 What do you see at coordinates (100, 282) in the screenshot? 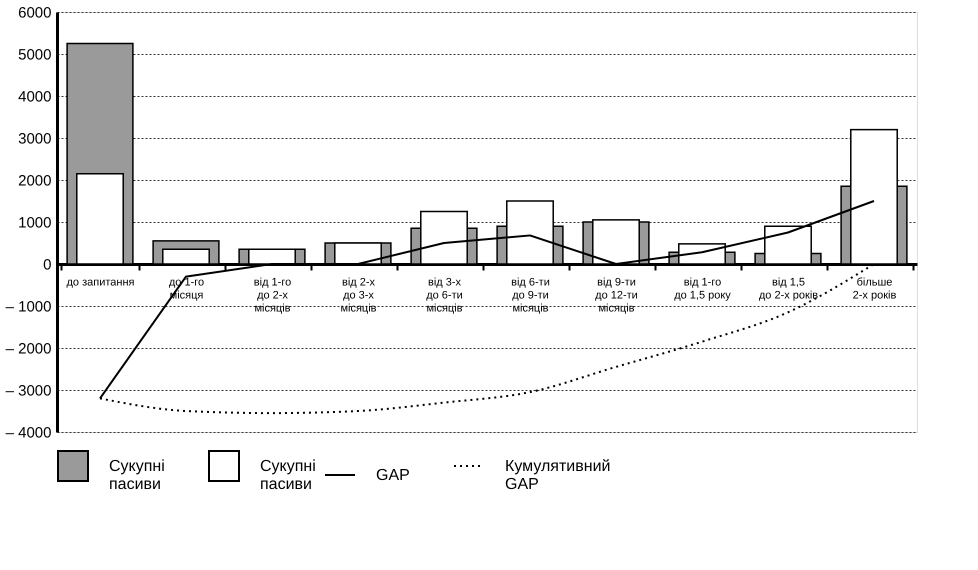
I see `x-tick-label: до запитання` at bounding box center [100, 282].